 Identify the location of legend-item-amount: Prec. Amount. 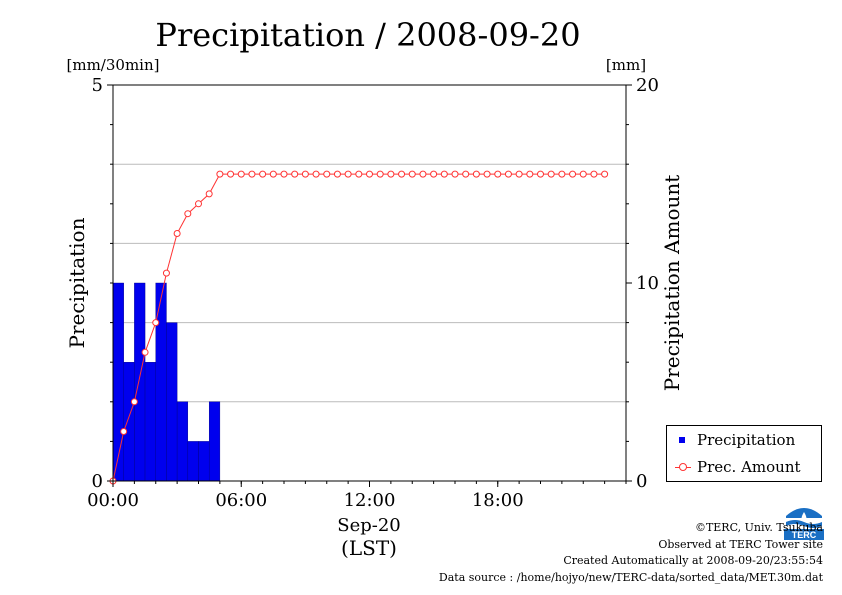
(738, 467).